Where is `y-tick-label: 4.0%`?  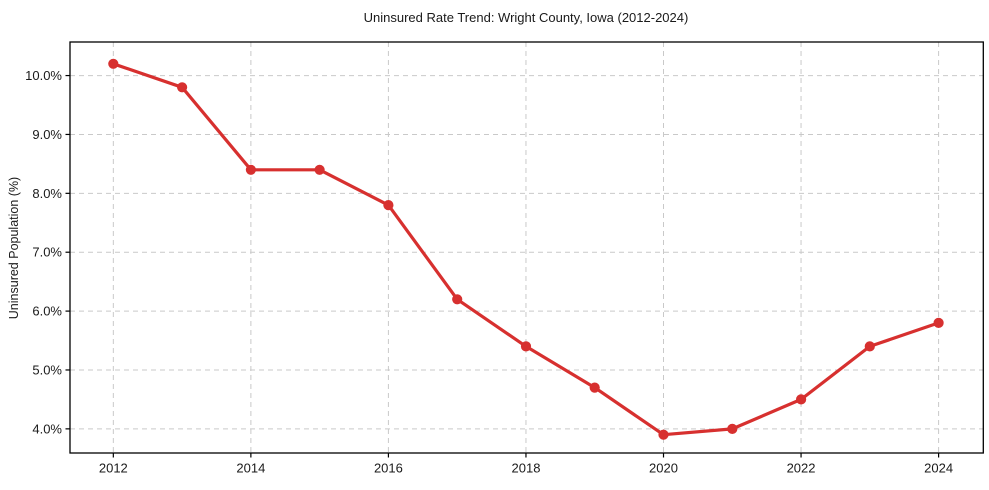 y-tick-label: 4.0% is located at coordinates (47, 428).